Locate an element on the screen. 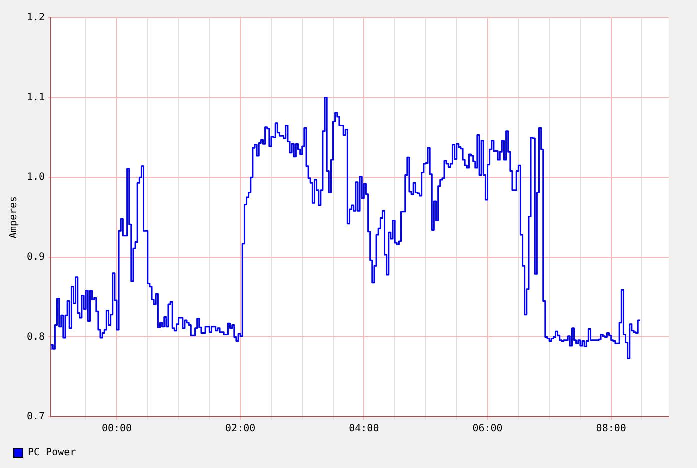 The height and width of the screenshot is (468, 697). legend-label: PC Power is located at coordinates (52, 453).